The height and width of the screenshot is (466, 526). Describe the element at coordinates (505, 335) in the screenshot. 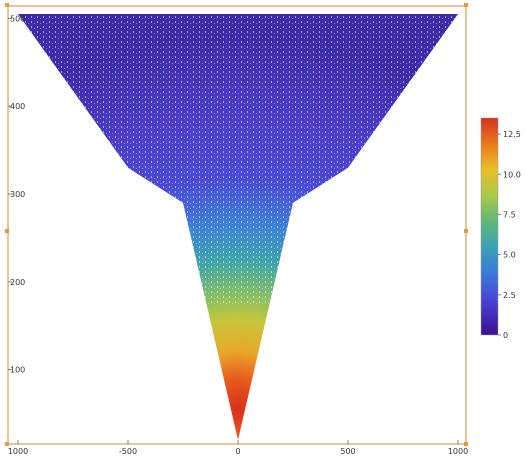

I see `colorbar-tick-label: 0` at that location.